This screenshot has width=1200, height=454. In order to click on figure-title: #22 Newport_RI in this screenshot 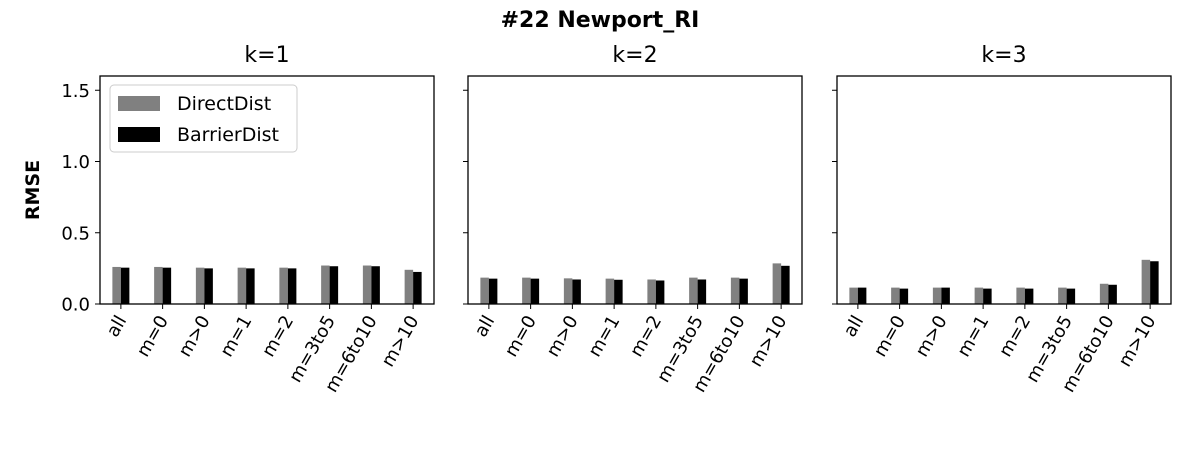, I will do `click(600, 20)`.